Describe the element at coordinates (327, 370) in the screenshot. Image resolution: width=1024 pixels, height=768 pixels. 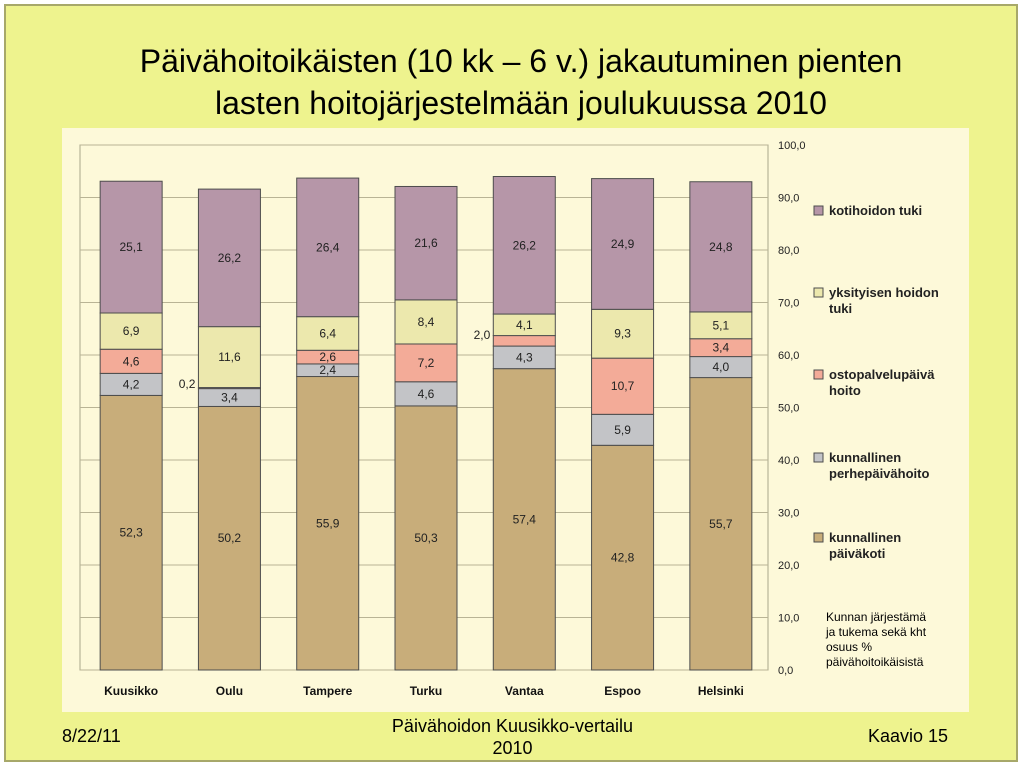
I see `data-label: 2,4` at that location.